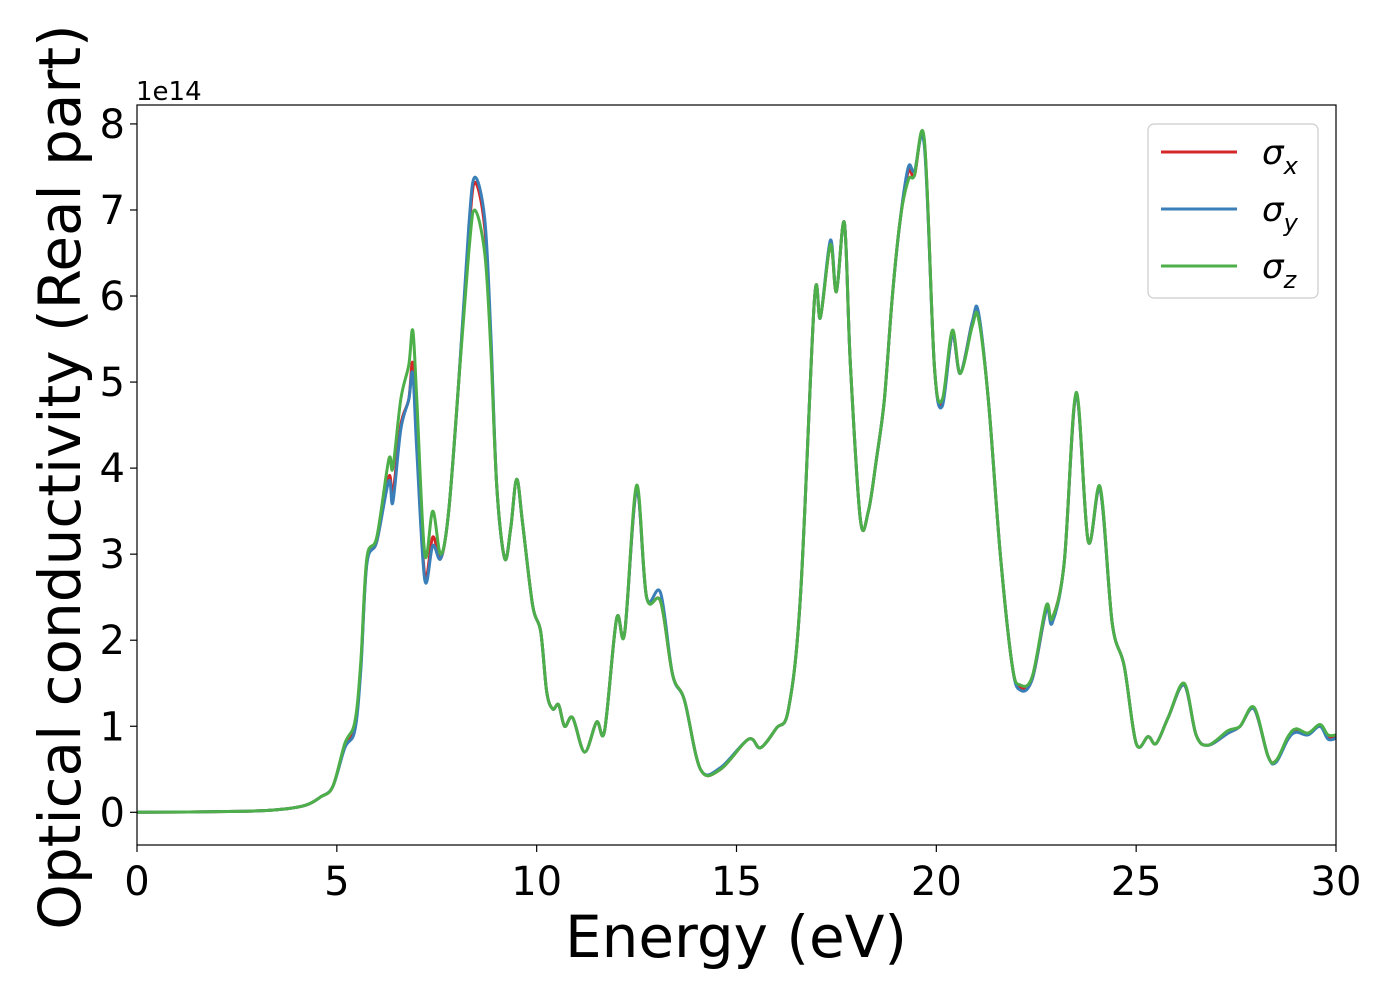  What do you see at coordinates (1280, 213) in the screenshot?
I see `legend-label-y: σy` at bounding box center [1280, 213].